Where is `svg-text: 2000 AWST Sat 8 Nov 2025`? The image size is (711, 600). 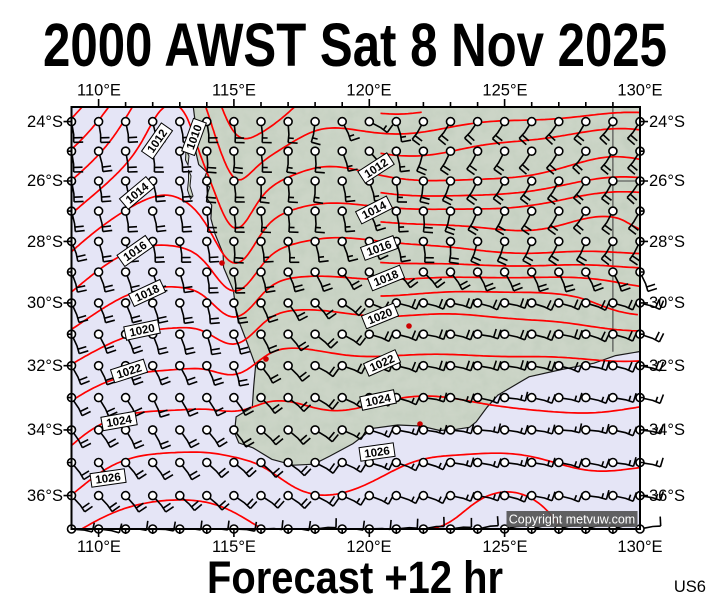
svg-text: 2000 AWST Sat 8 Nov 2025 is located at coordinates (355, 45).